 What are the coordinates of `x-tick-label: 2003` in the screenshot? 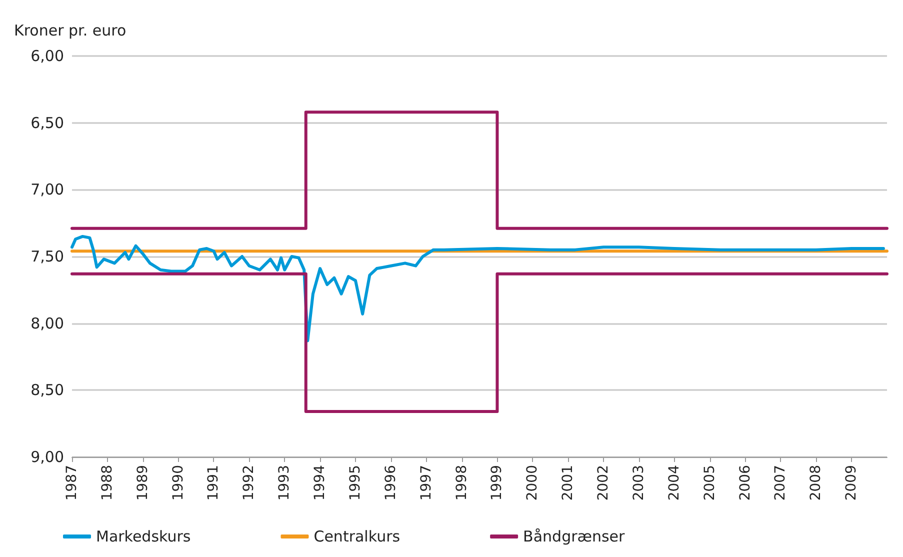 It's located at (638, 483).